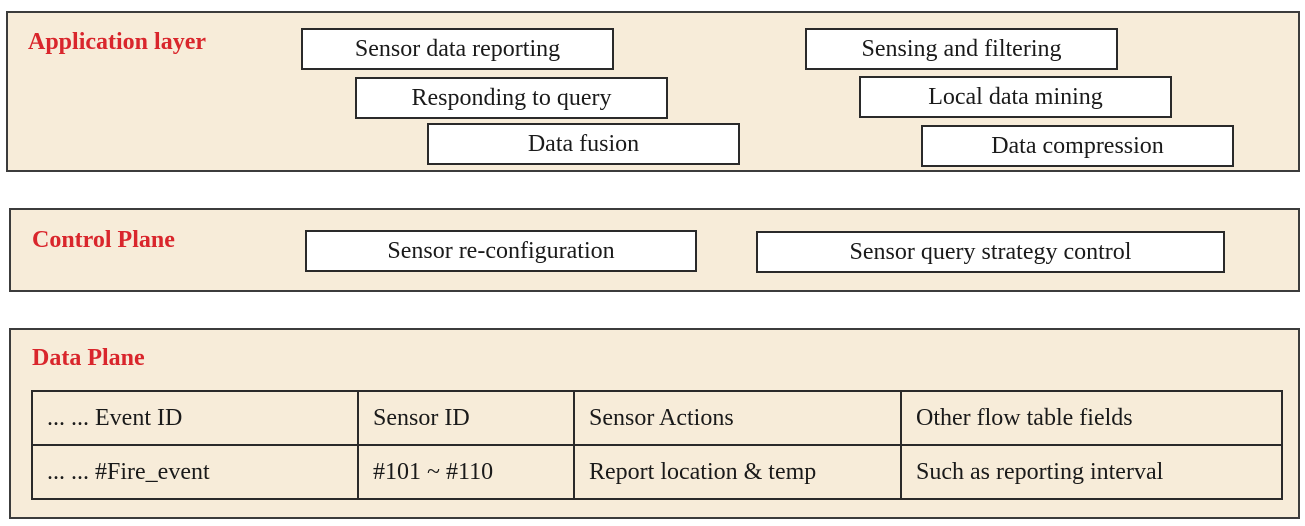  I want to click on local-data-mining-box: Local data mining, so click(1015, 97).